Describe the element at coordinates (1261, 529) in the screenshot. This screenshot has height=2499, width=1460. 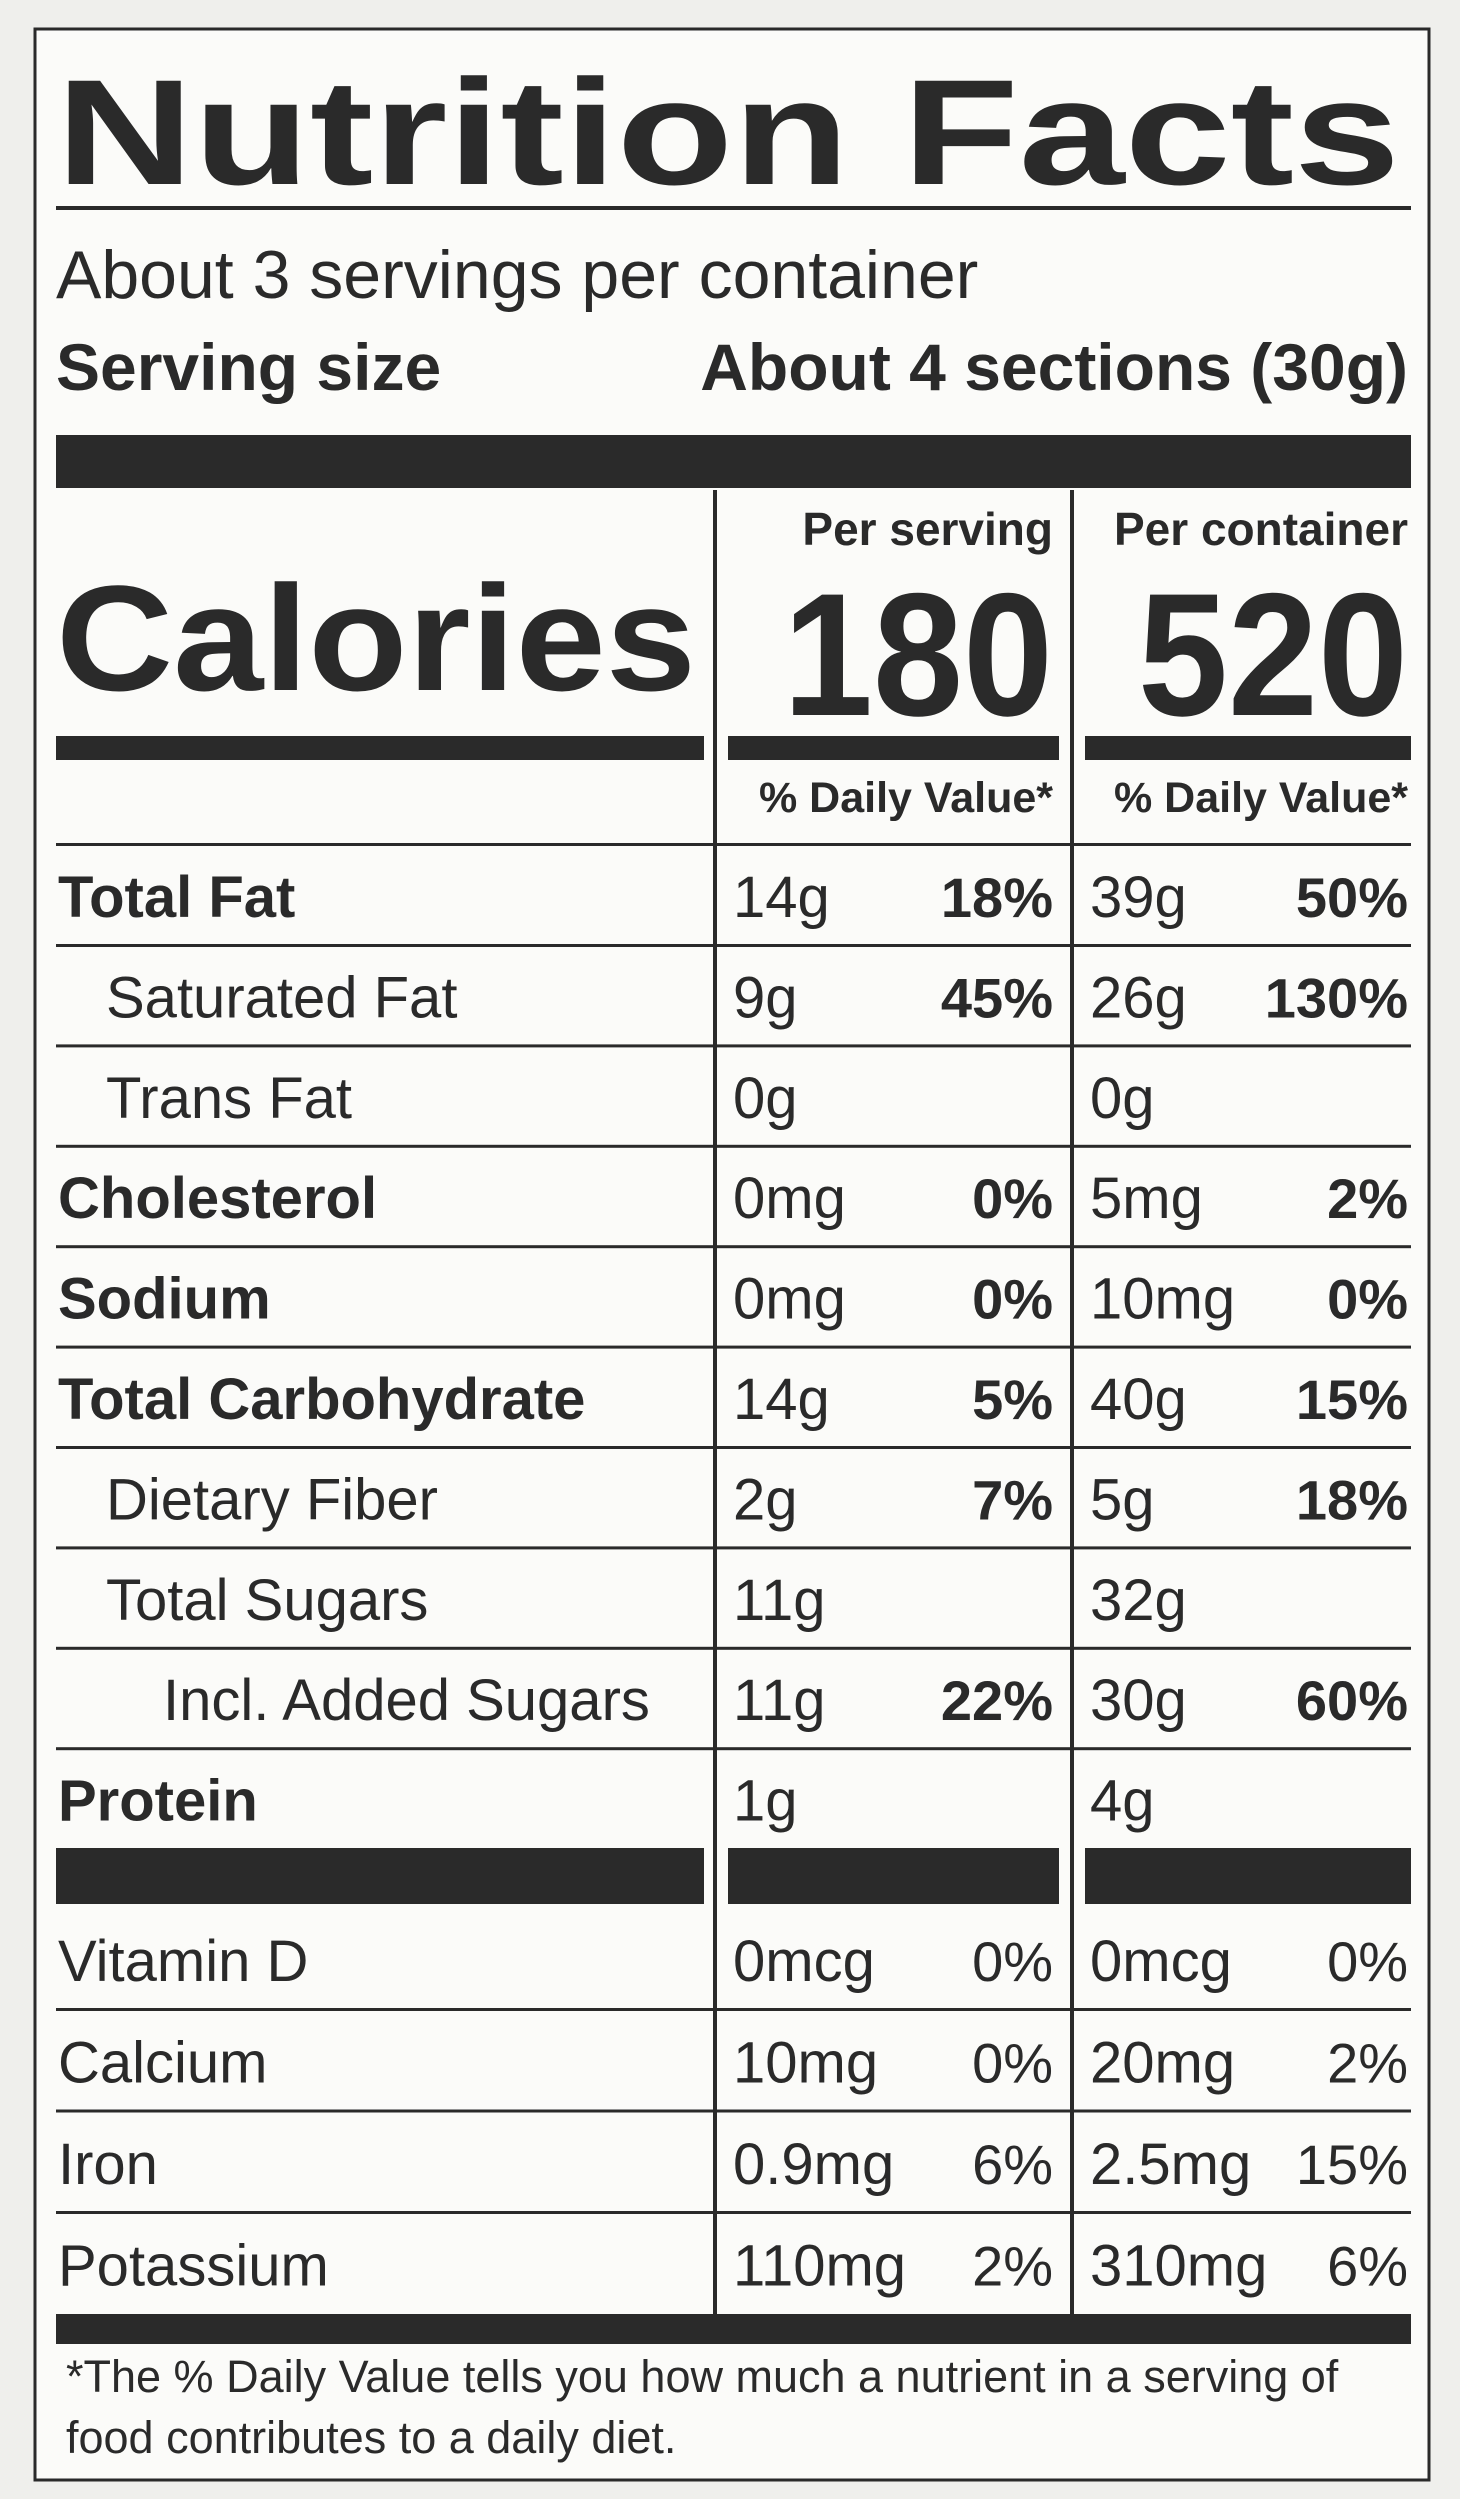
I see `per-container-label: Per container` at that location.